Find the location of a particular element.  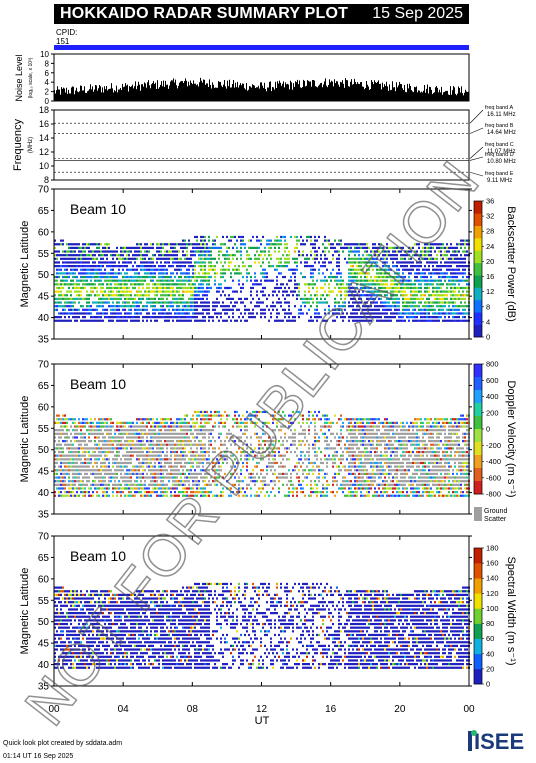

frequency-ylabel-unit: (MHz) is located at coordinates (31, 145).